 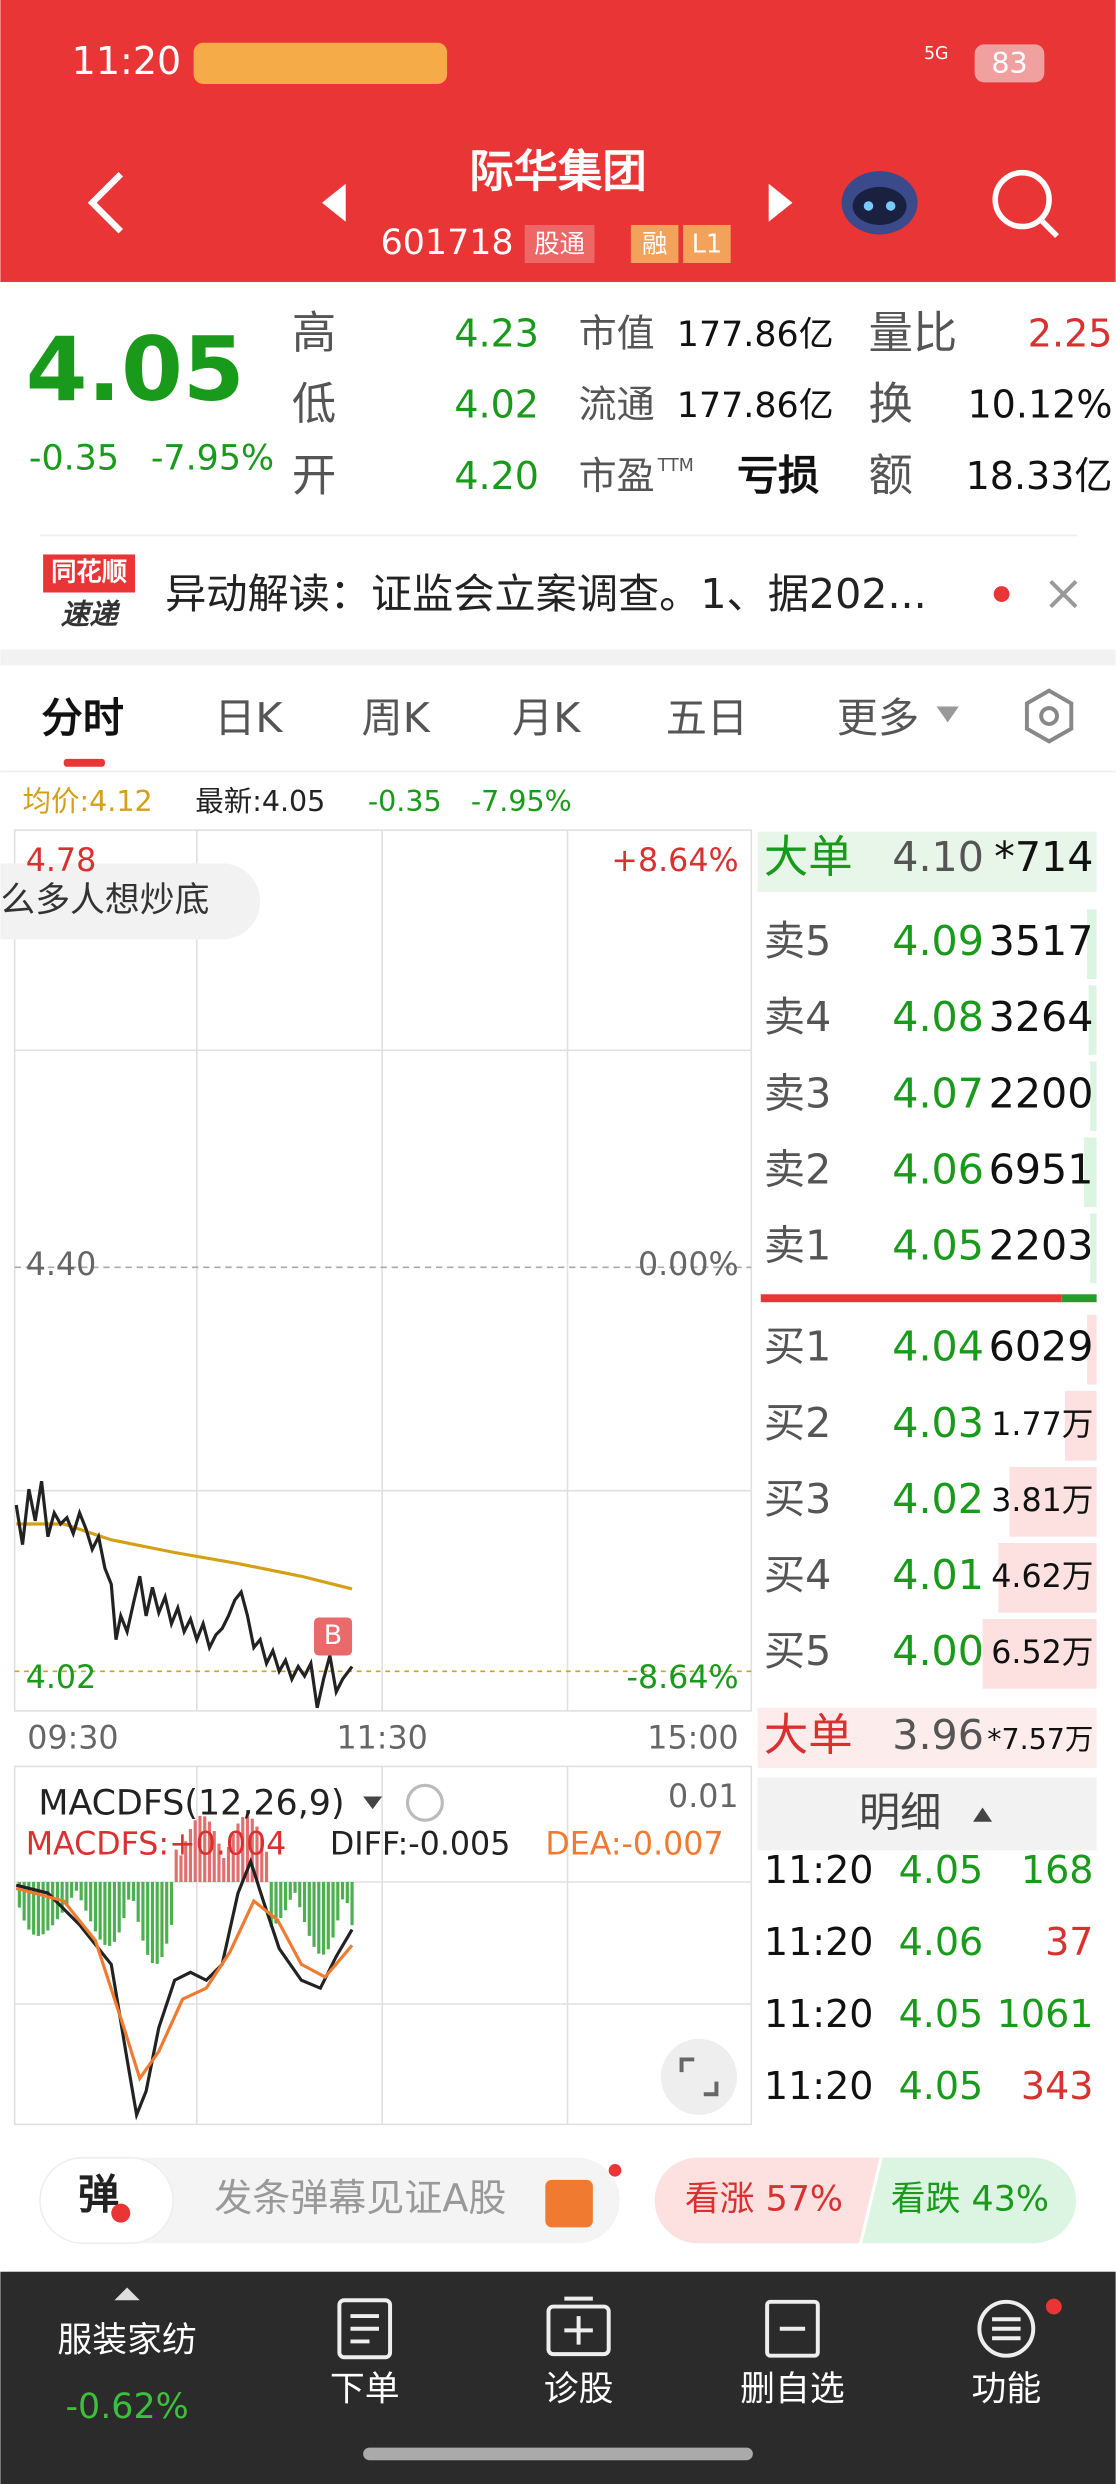 I want to click on tab: 五日, so click(x=707, y=718).